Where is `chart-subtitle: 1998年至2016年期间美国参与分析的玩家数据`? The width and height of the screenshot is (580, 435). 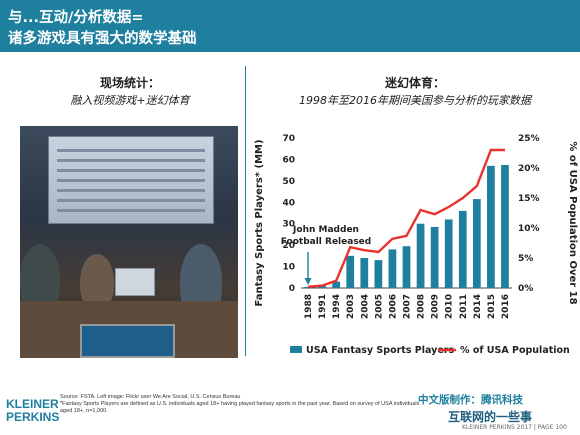
chart-subtitle: 1998年至2016年期间美国参与分析的玩家数据 is located at coordinates (415, 100).